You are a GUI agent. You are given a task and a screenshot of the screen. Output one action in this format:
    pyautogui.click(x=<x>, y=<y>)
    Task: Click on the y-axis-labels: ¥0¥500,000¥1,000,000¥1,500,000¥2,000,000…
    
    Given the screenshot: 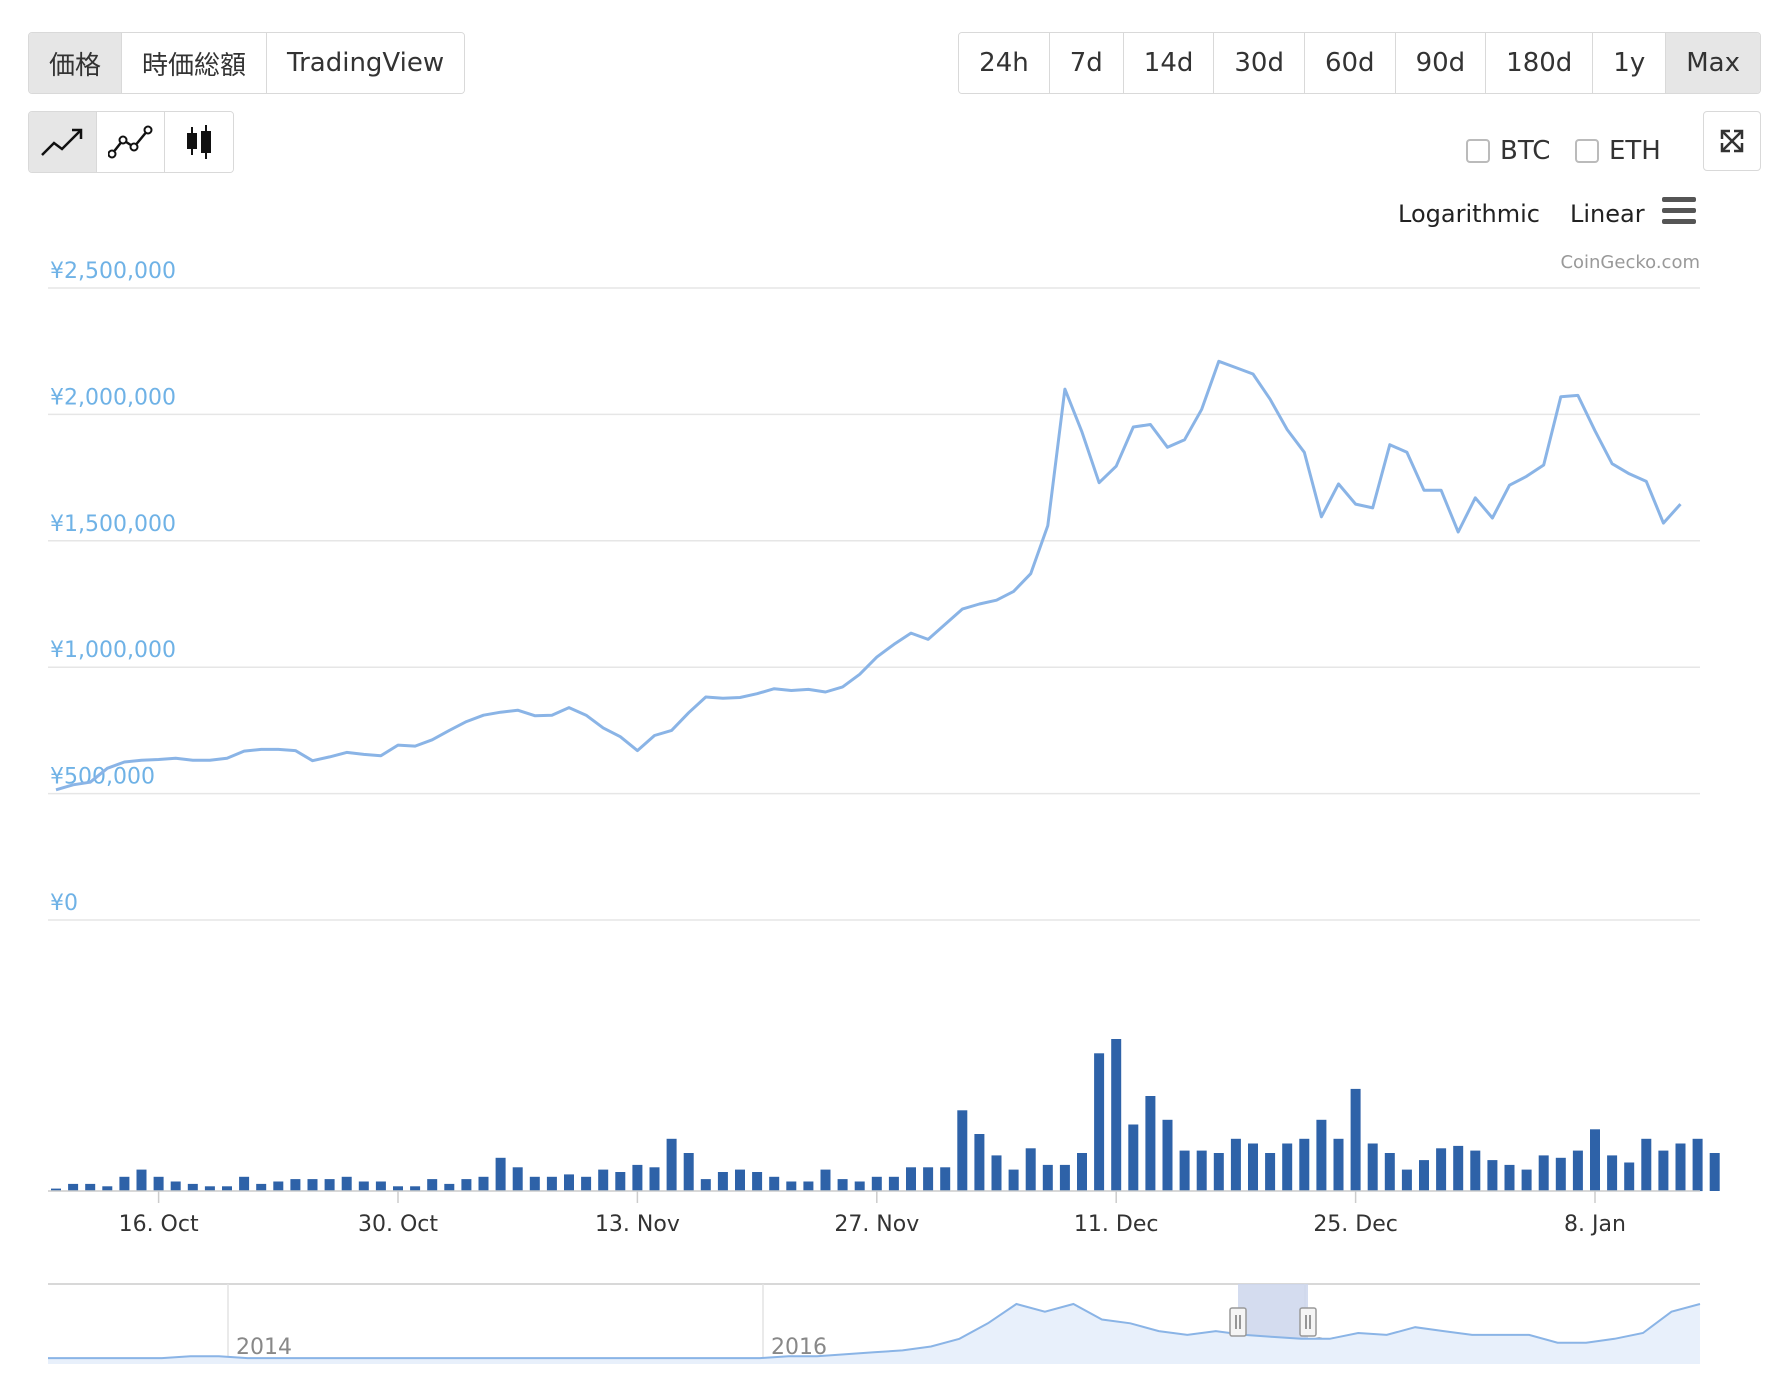 What is the action you would take?
    pyautogui.click(x=113, y=587)
    